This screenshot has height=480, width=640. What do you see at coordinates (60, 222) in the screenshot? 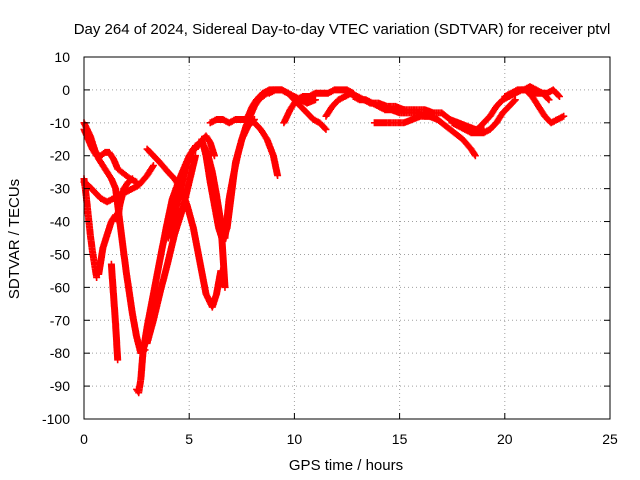
I see `y-tick-label: -40` at bounding box center [60, 222].